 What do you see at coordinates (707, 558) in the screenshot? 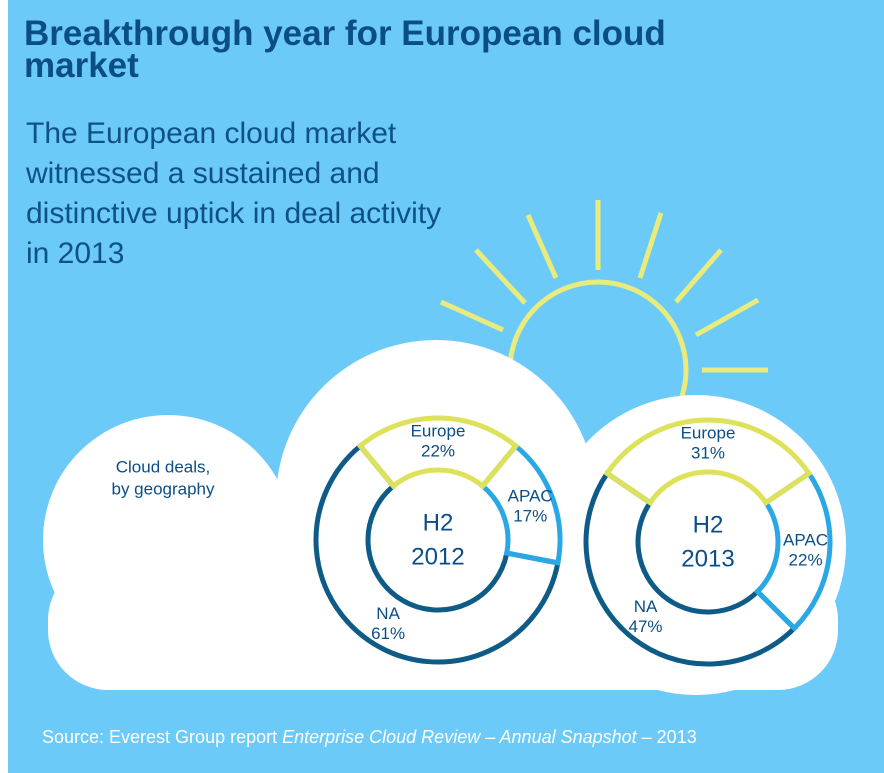
I see `center-label: 2013` at bounding box center [707, 558].